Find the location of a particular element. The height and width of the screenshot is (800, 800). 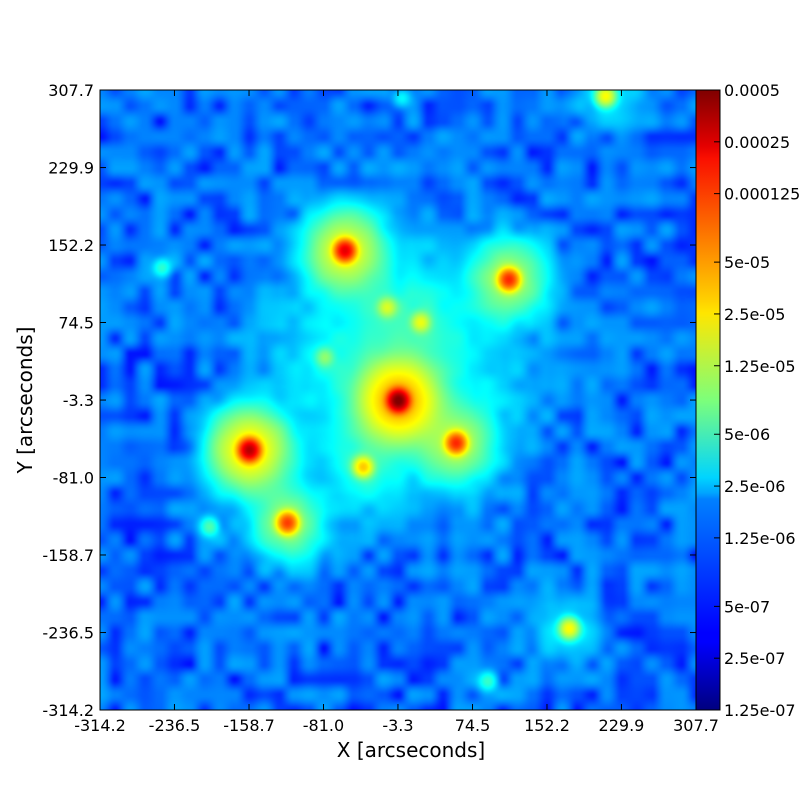

y-tick-label: 74.5 is located at coordinates (76, 322).